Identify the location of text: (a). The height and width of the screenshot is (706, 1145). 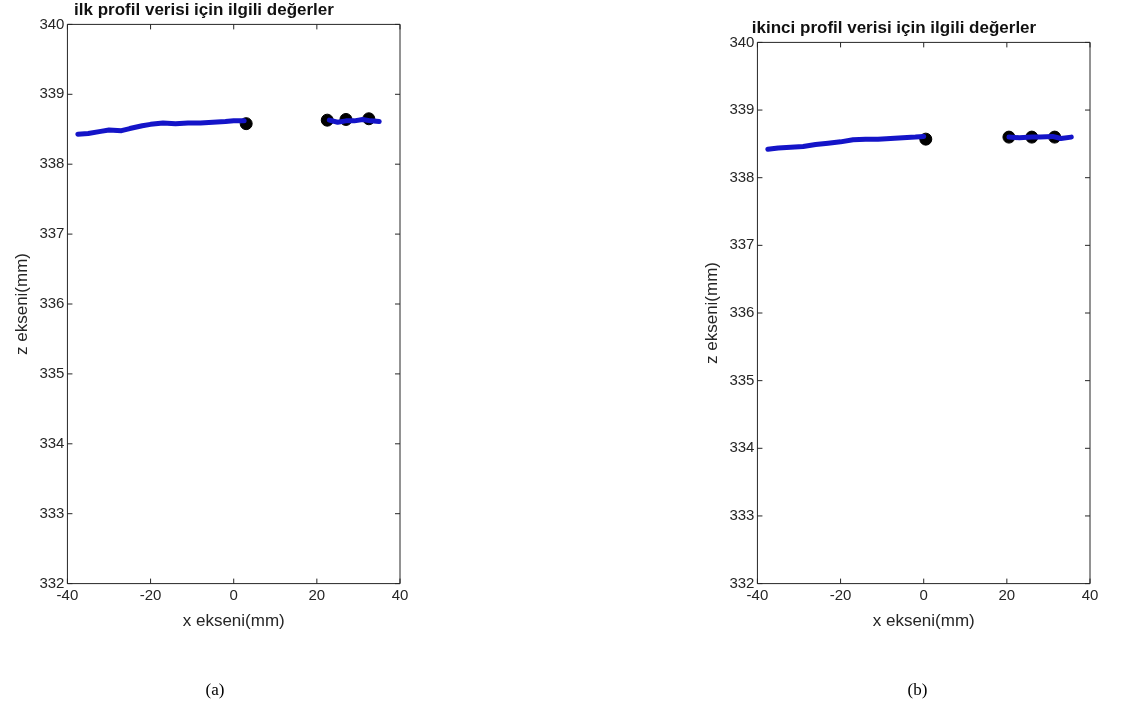
(215, 690).